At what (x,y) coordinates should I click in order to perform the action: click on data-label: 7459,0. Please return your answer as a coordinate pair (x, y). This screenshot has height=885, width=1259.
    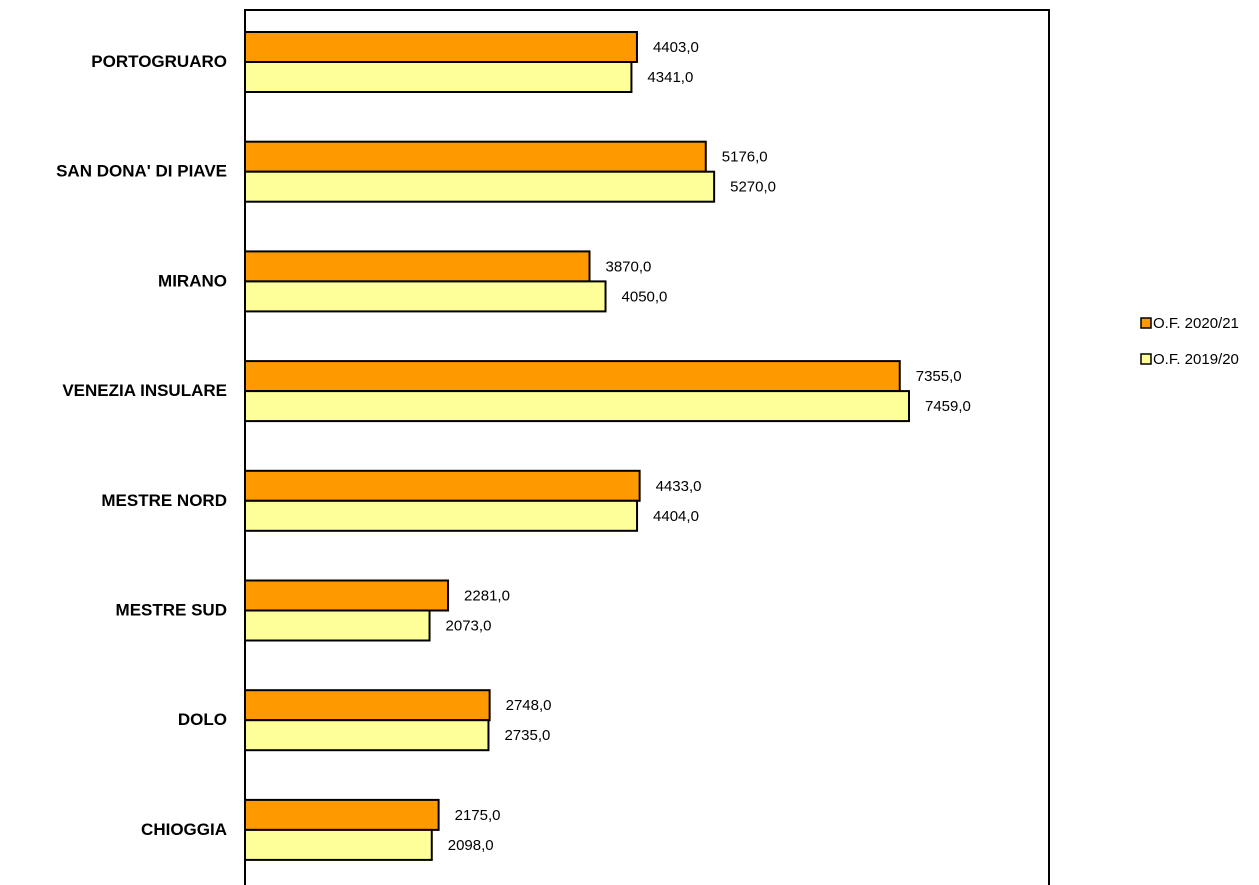
    Looking at the image, I should click on (948, 406).